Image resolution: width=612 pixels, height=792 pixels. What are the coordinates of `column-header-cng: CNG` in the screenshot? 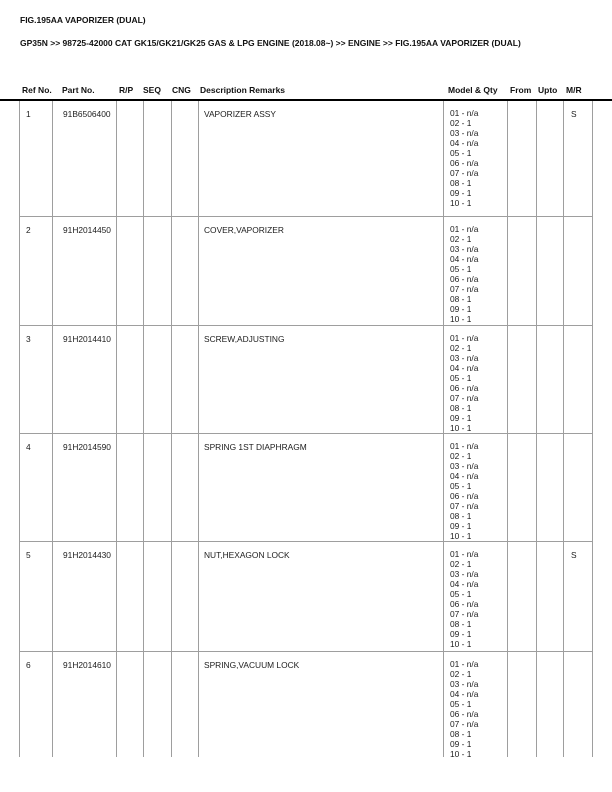 It's located at (181, 90).